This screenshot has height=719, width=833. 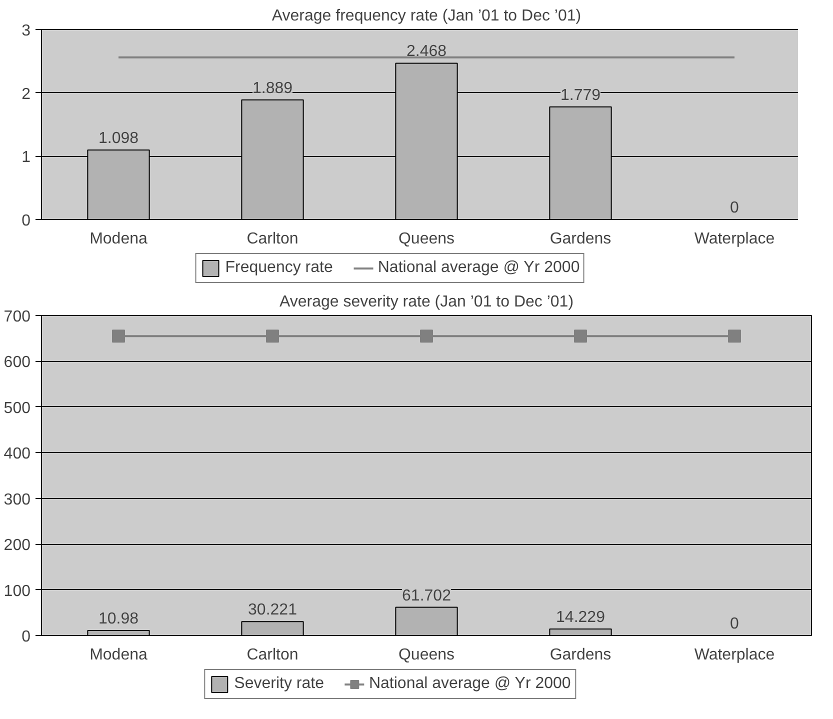 What do you see at coordinates (26, 31) in the screenshot?
I see `y-tick-label: 3` at bounding box center [26, 31].